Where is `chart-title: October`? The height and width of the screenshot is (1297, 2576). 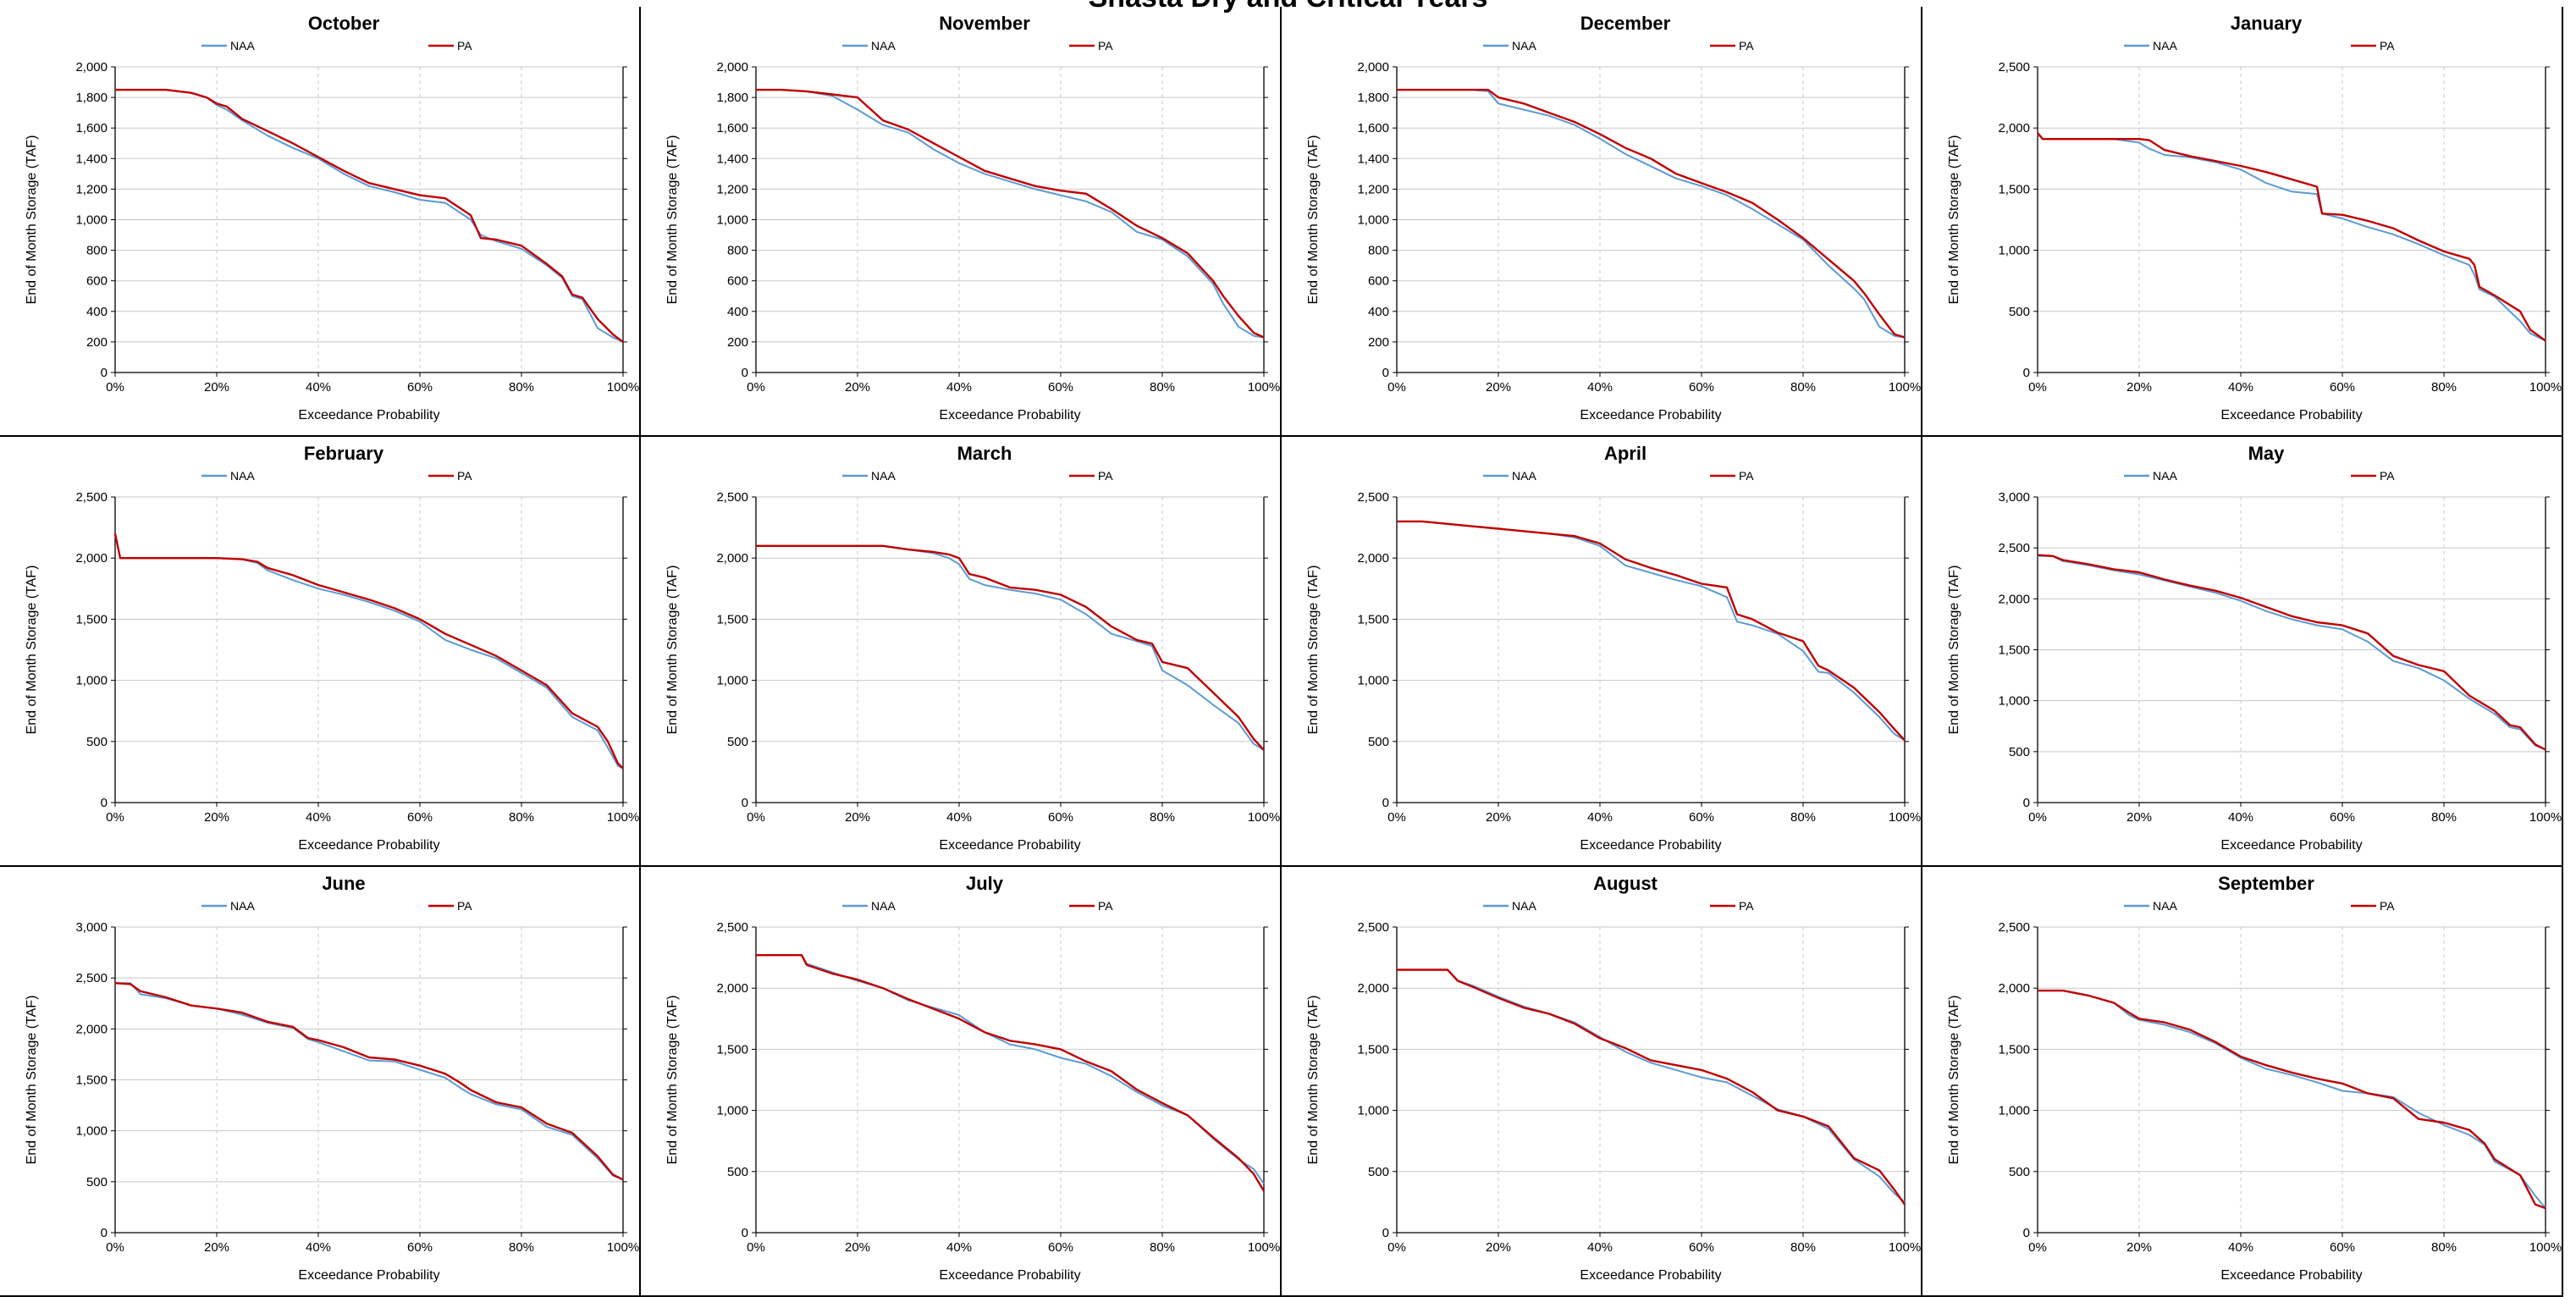 chart-title: October is located at coordinates (344, 23).